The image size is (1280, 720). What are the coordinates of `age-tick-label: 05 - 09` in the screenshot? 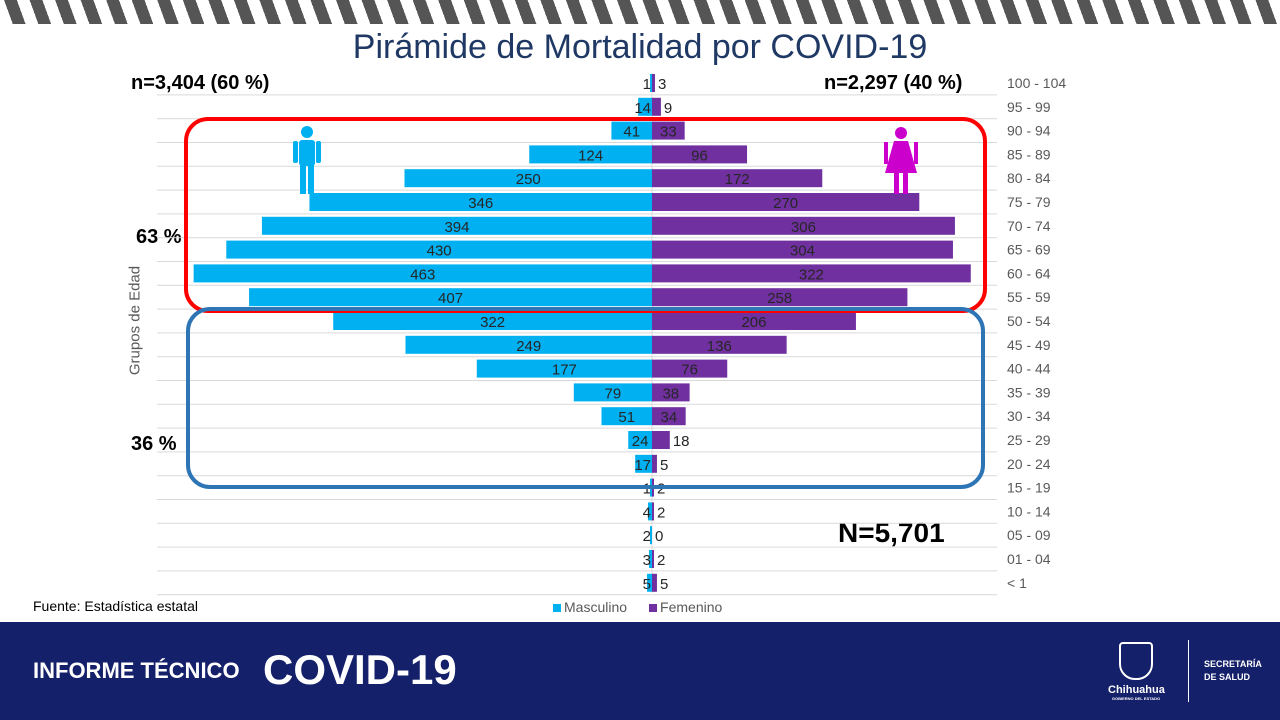 It's located at (1029, 535).